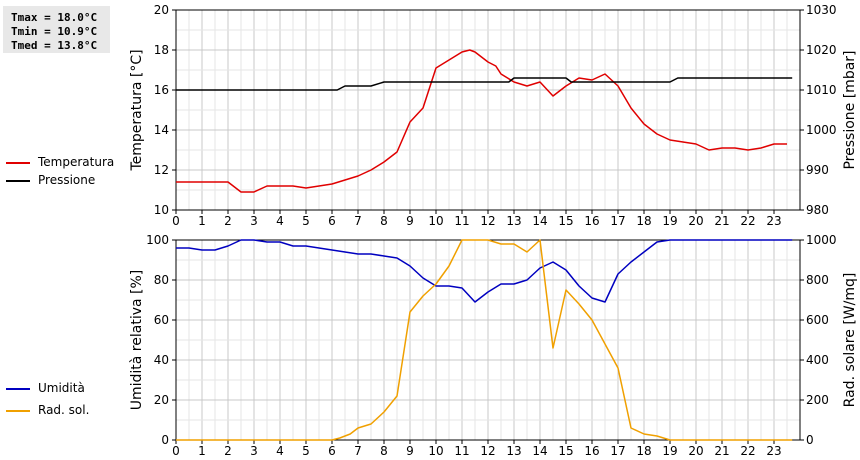 The width and height of the screenshot is (860, 460). I want to click on x-tick-label-bottom: 20, so click(695, 451).